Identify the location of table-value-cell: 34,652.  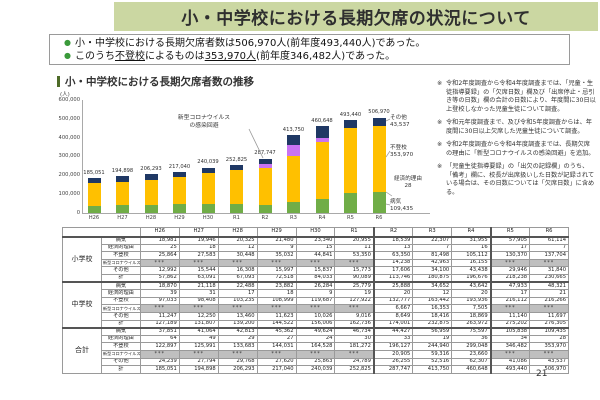
(432, 286).